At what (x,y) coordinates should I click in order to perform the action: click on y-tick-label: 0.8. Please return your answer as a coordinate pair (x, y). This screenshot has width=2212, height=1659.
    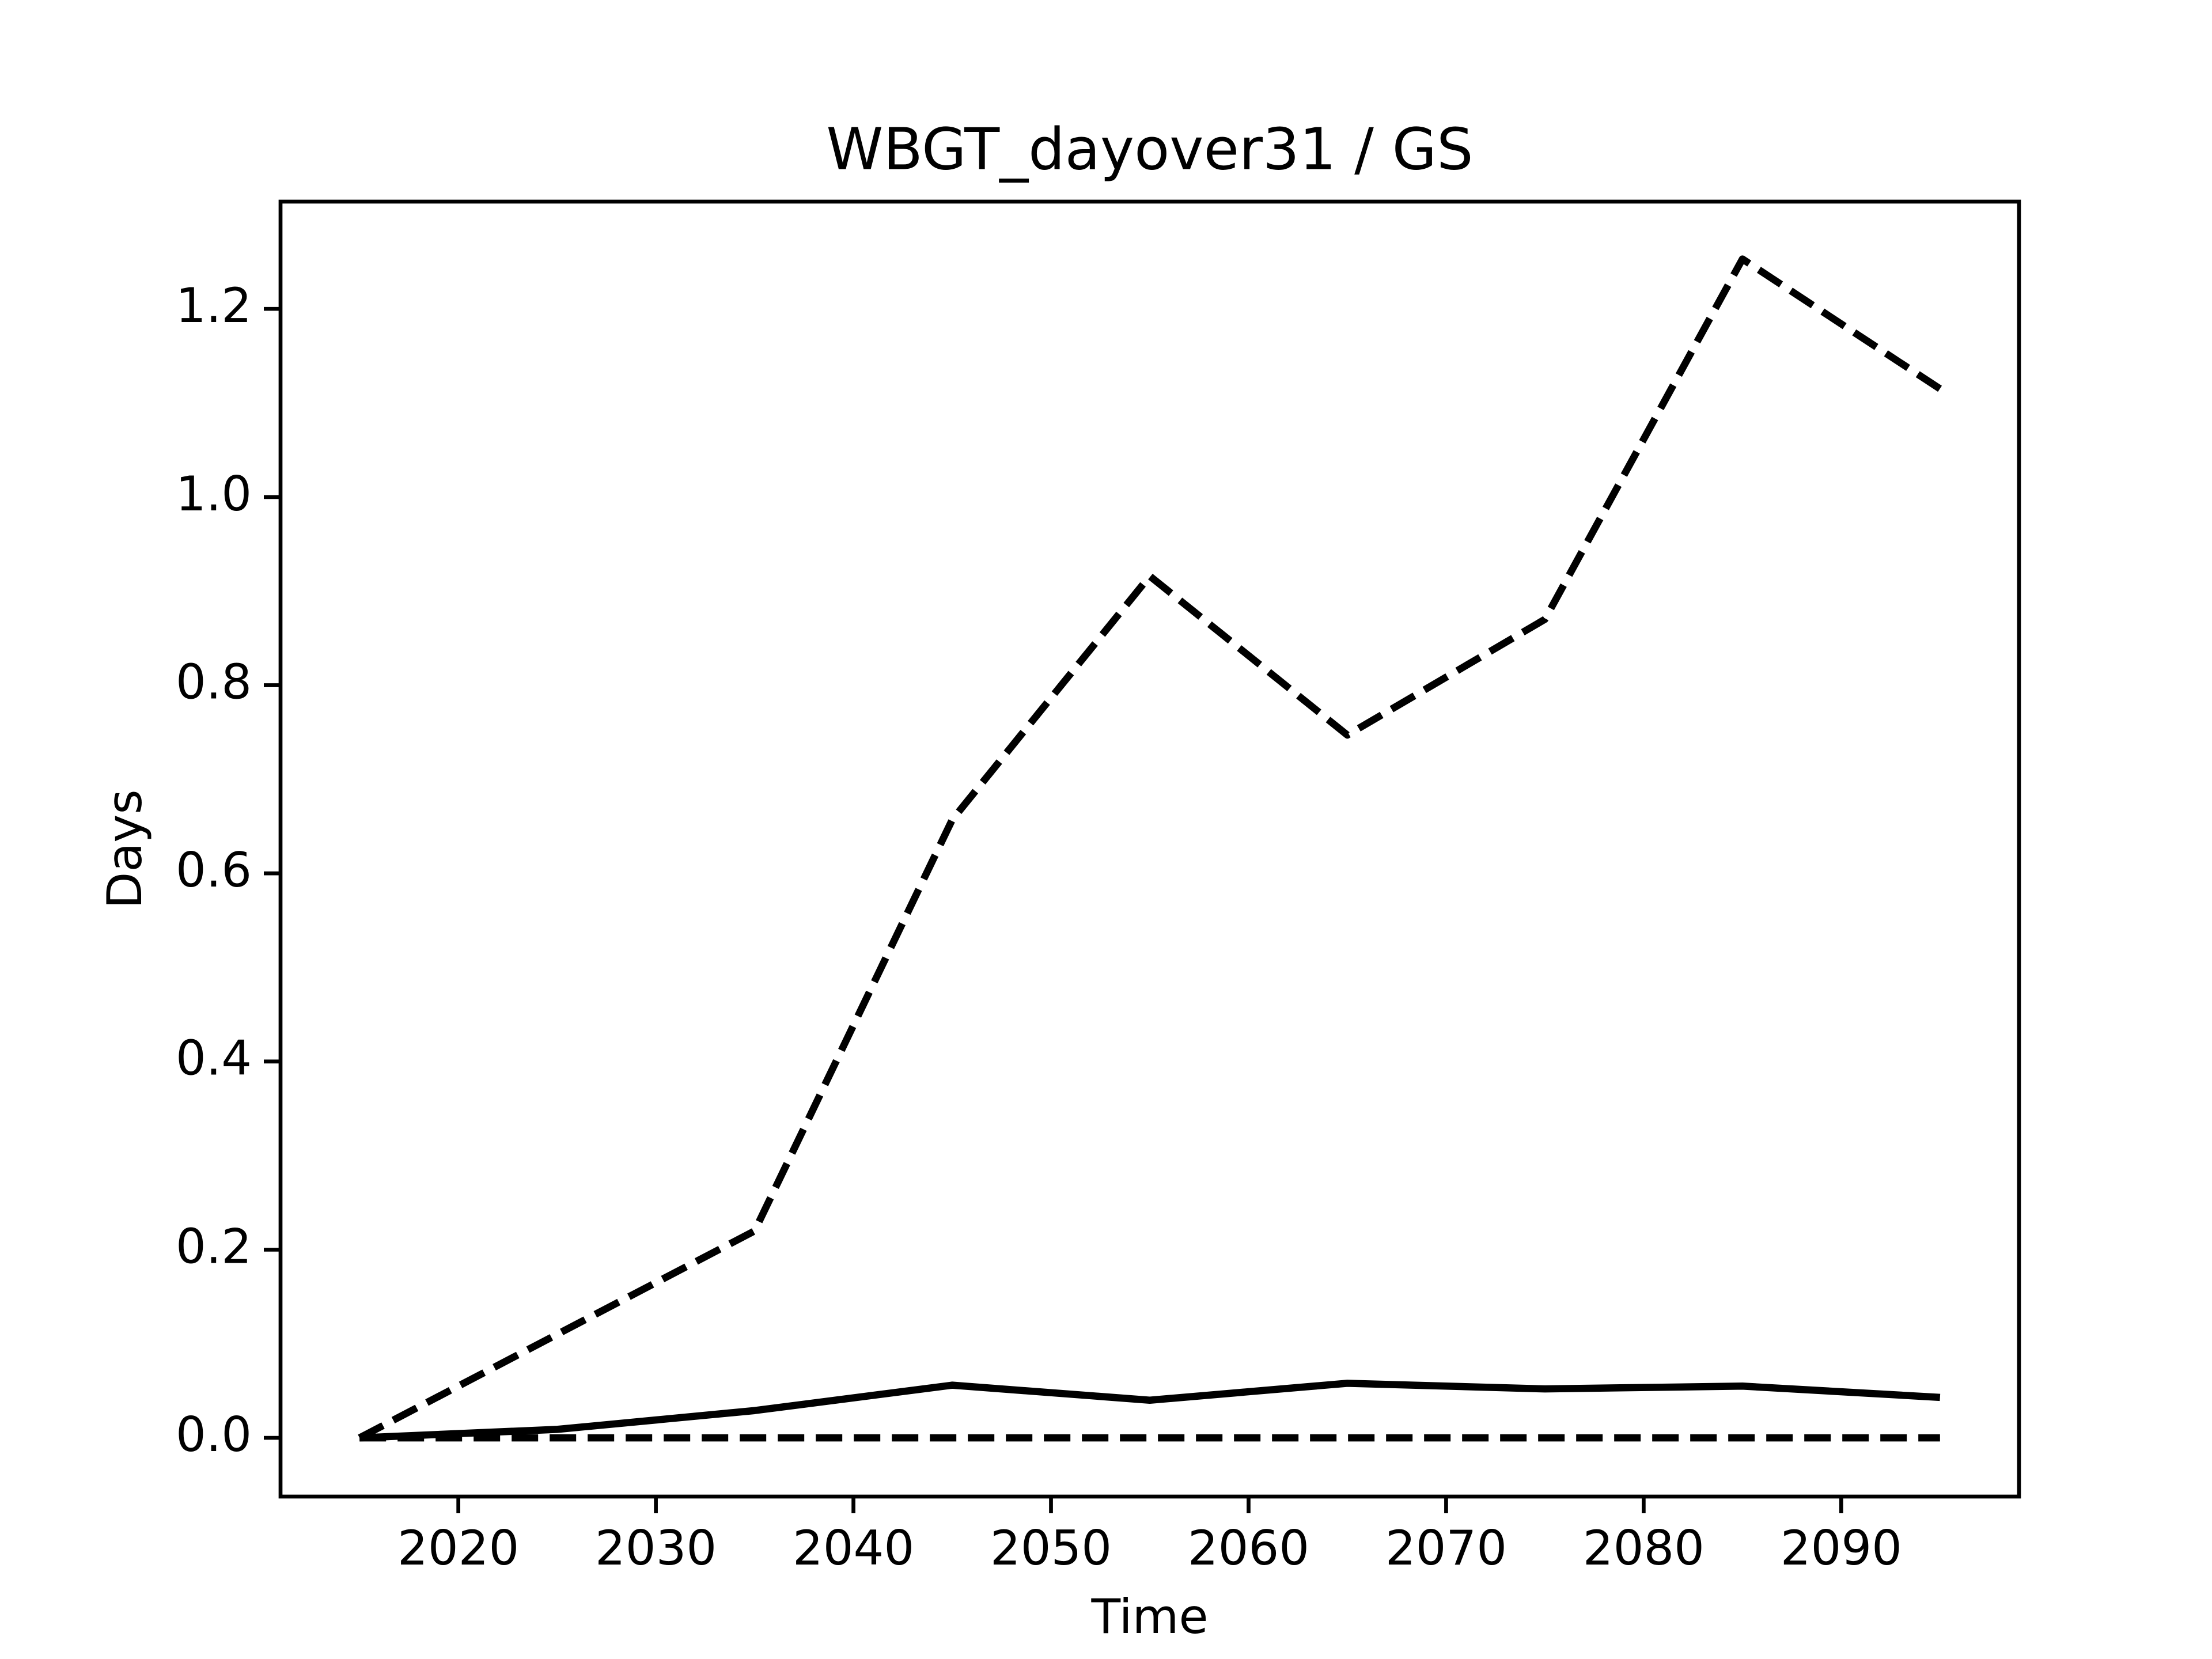
    Looking at the image, I should click on (214, 682).